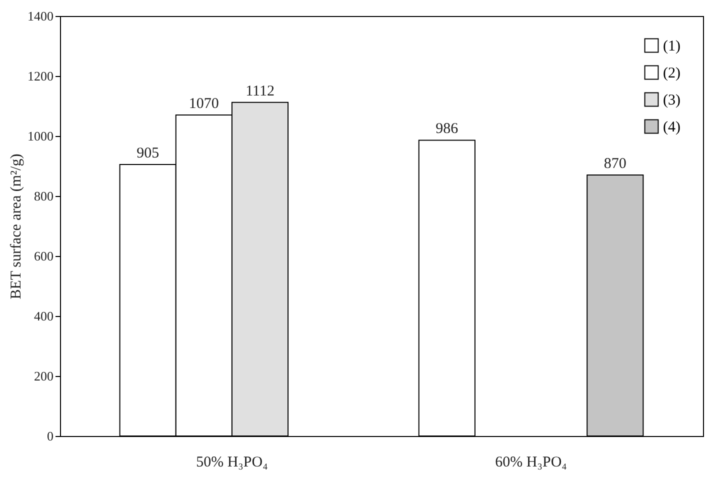 The height and width of the screenshot is (495, 727). I want to click on y-axis-title: BET surface area (m²/g), so click(16, 227).